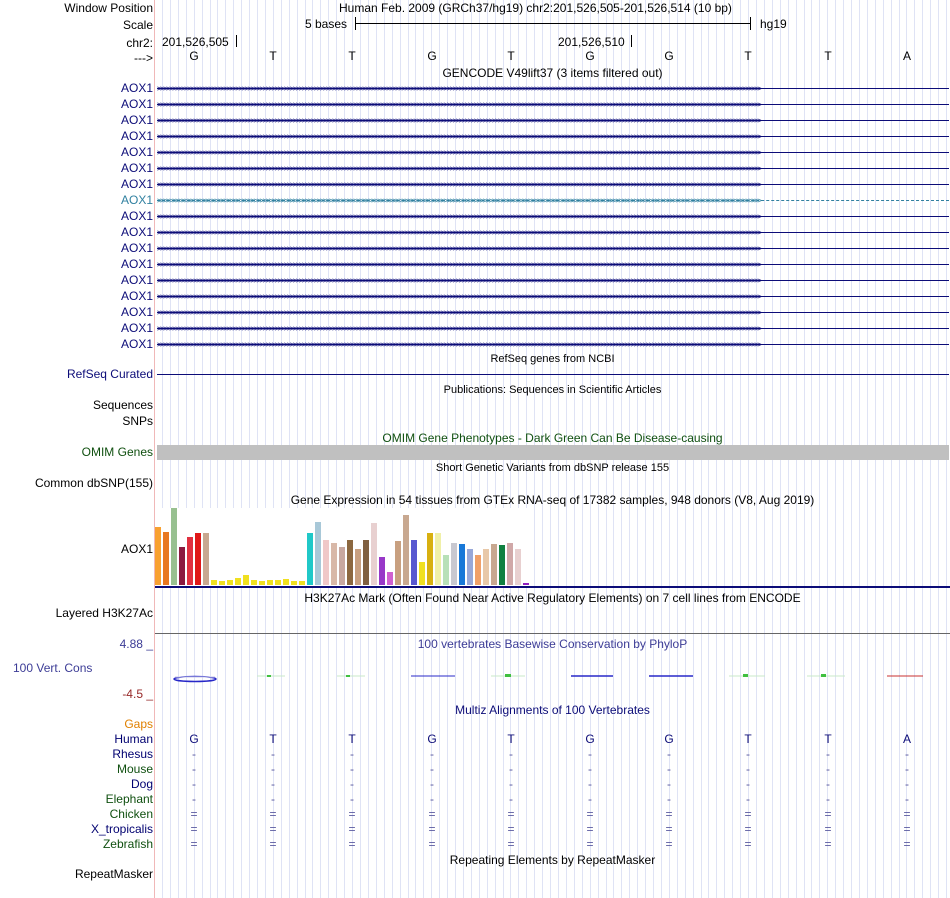  What do you see at coordinates (553, 452) in the screenshot?
I see `omim-phenotype-bar` at bounding box center [553, 452].